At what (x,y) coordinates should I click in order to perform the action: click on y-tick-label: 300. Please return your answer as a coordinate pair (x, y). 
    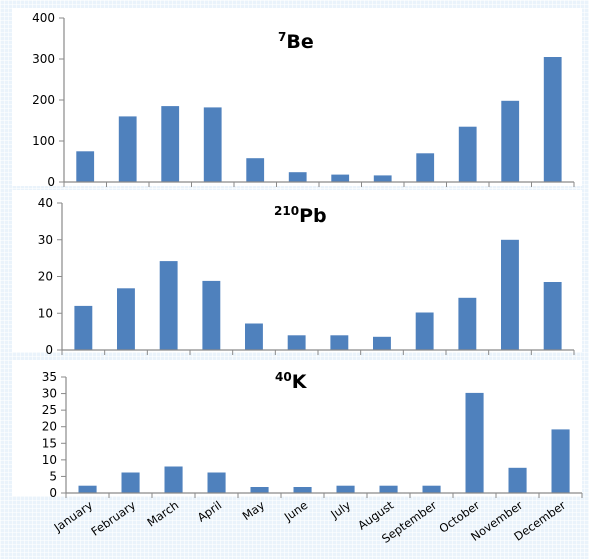
    Looking at the image, I should click on (43, 59).